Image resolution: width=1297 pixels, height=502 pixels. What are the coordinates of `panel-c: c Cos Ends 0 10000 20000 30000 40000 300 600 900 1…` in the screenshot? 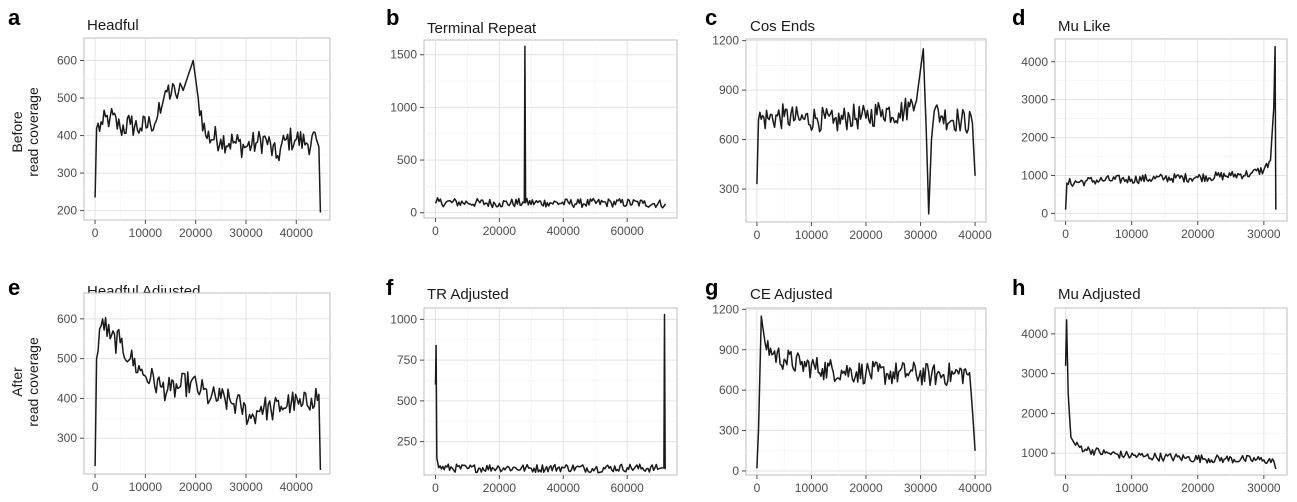 It's located at (848, 123).